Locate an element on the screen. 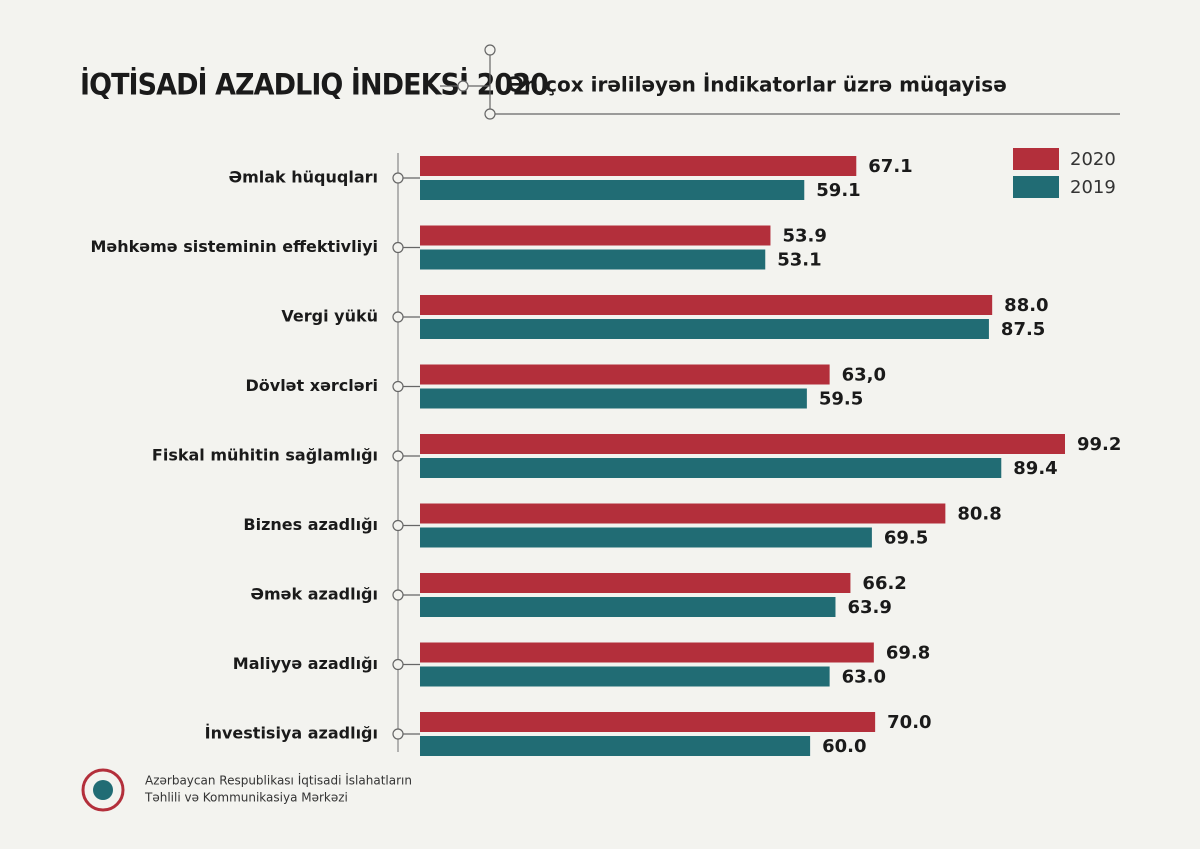 The image size is (1200, 849). value-label: 67.1 is located at coordinates (890, 166).